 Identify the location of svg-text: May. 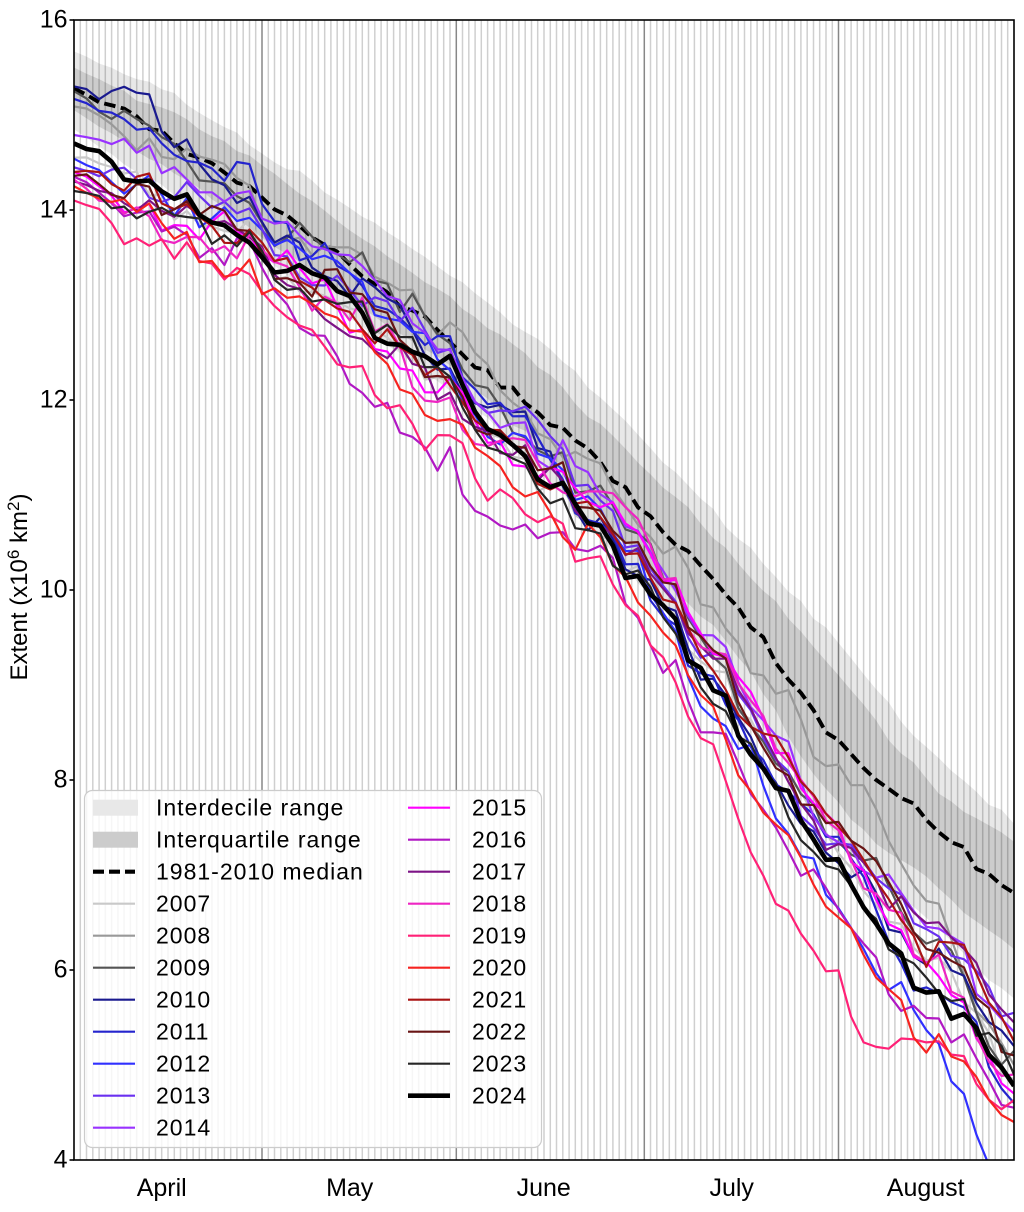
(350, 1188).